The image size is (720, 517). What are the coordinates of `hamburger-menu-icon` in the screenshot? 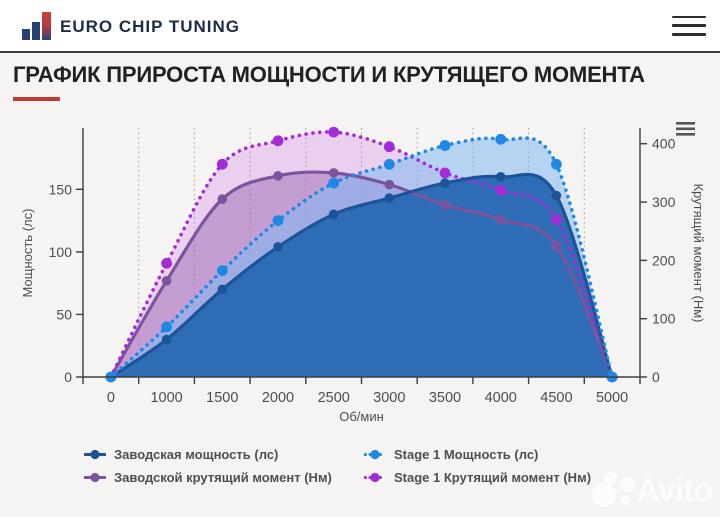 It's located at (689, 25).